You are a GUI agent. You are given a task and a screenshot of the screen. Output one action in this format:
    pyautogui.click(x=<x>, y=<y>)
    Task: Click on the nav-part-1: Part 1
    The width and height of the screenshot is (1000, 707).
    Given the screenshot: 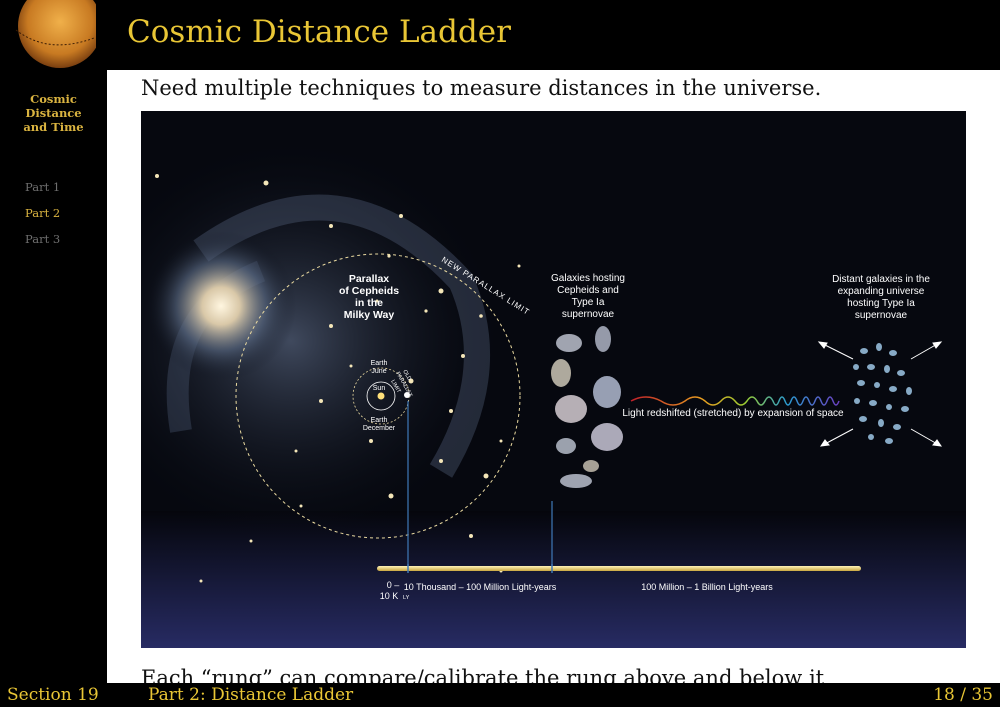 What is the action you would take?
    pyautogui.click(x=43, y=187)
    